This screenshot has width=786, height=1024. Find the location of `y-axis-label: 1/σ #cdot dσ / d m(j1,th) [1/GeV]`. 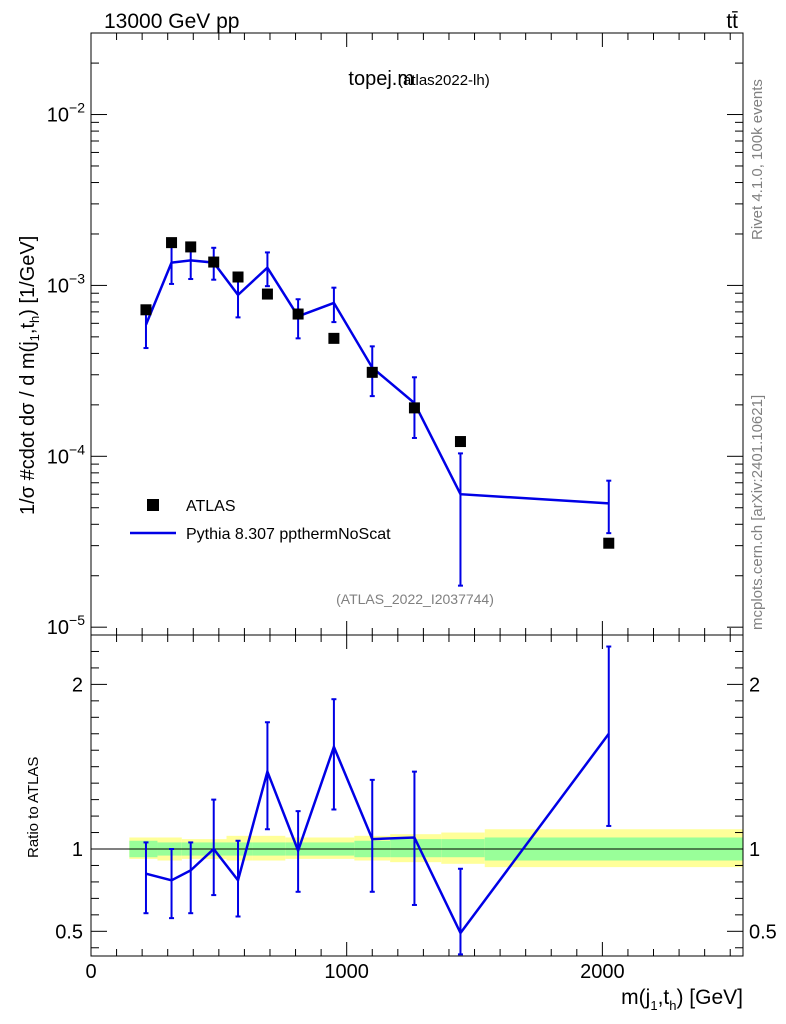

y-axis-label: 1/σ #cdot dσ / d m(j1,th) [1/GeV] is located at coordinates (29, 375).